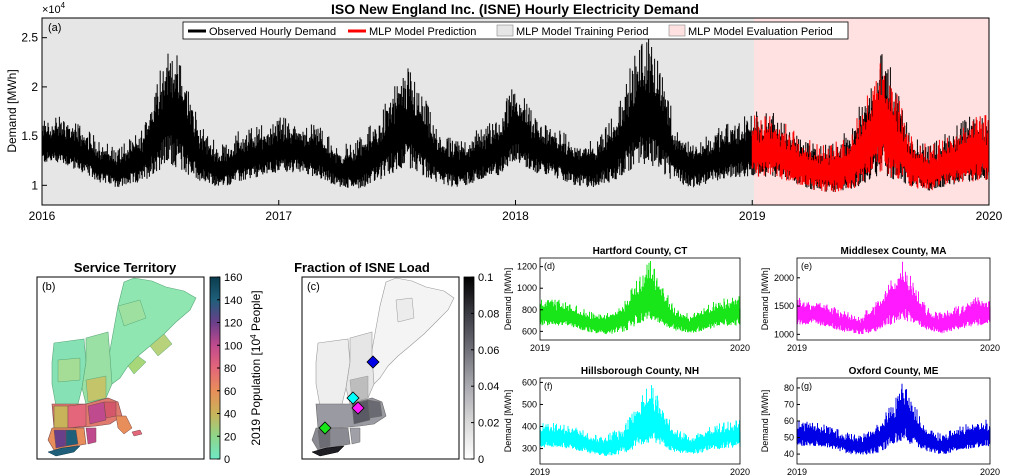  I want to click on legend-label-training: MLP Model Training Period, so click(582, 32).